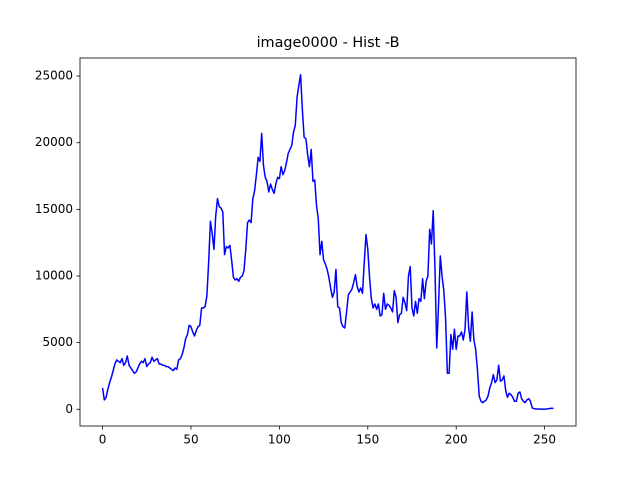 This screenshot has width=640, height=480. What do you see at coordinates (103, 440) in the screenshot?
I see `x-tick-label: 0` at bounding box center [103, 440].